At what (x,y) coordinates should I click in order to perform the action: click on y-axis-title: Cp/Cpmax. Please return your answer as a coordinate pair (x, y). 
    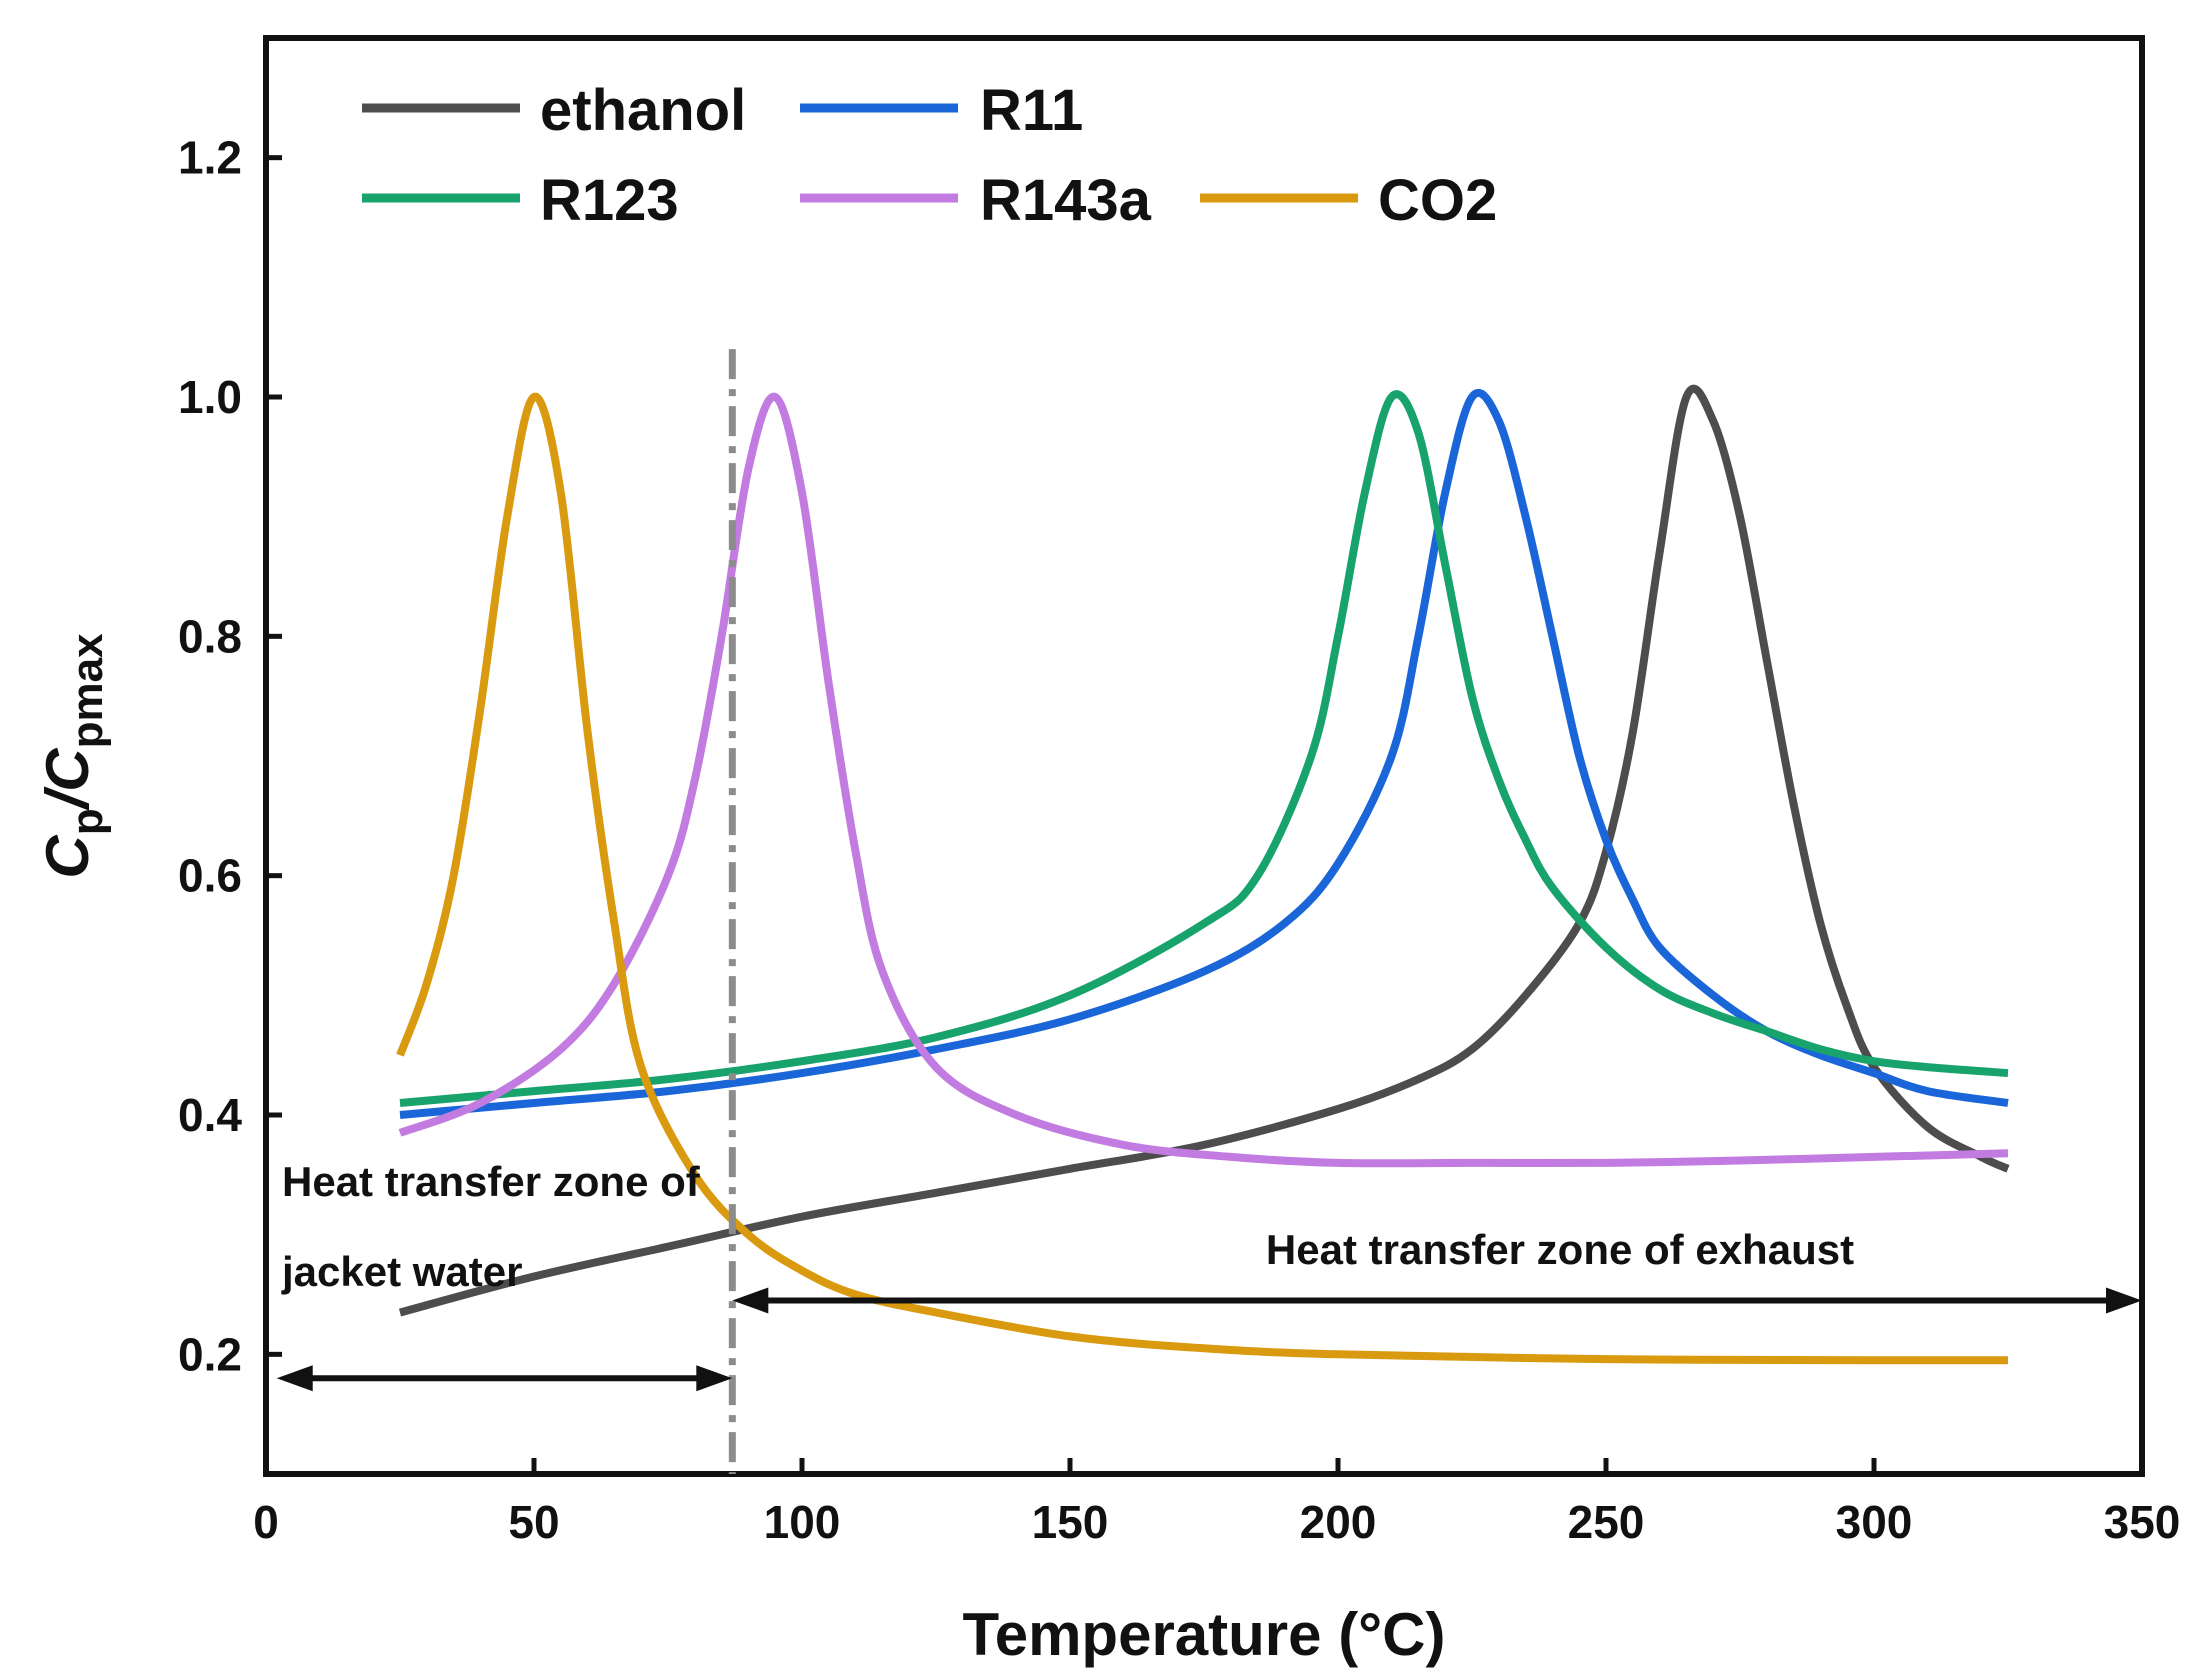
    Looking at the image, I should click on (73, 756).